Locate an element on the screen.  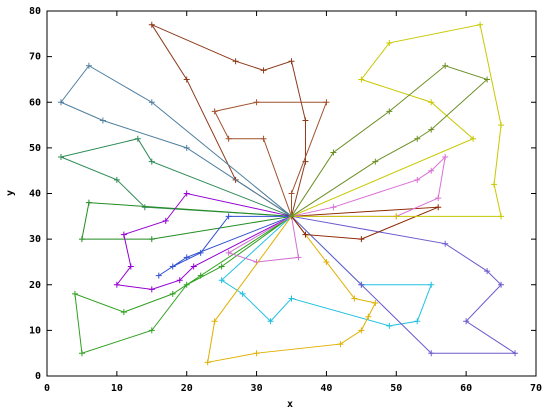
y-tick-label: 20 is located at coordinates (35, 285).